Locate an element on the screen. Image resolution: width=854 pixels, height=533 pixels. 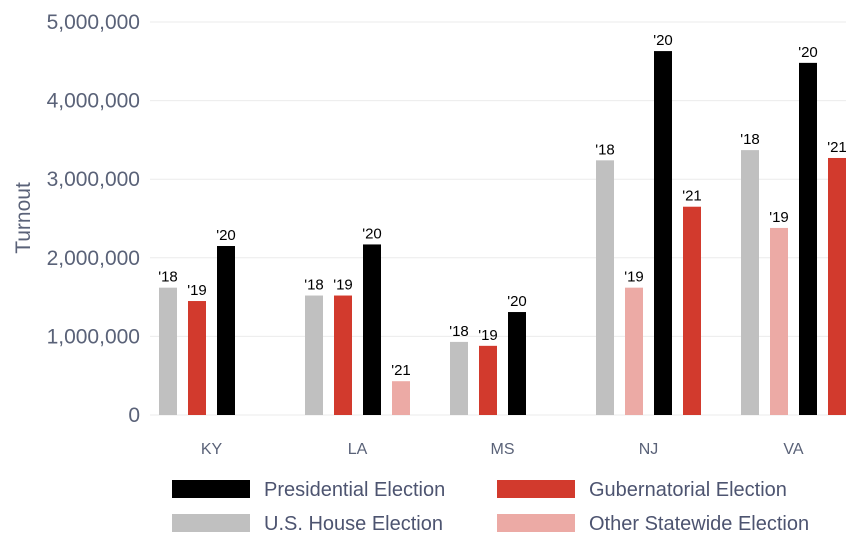
legend-item: Other Statewide Election is located at coordinates (653, 523).